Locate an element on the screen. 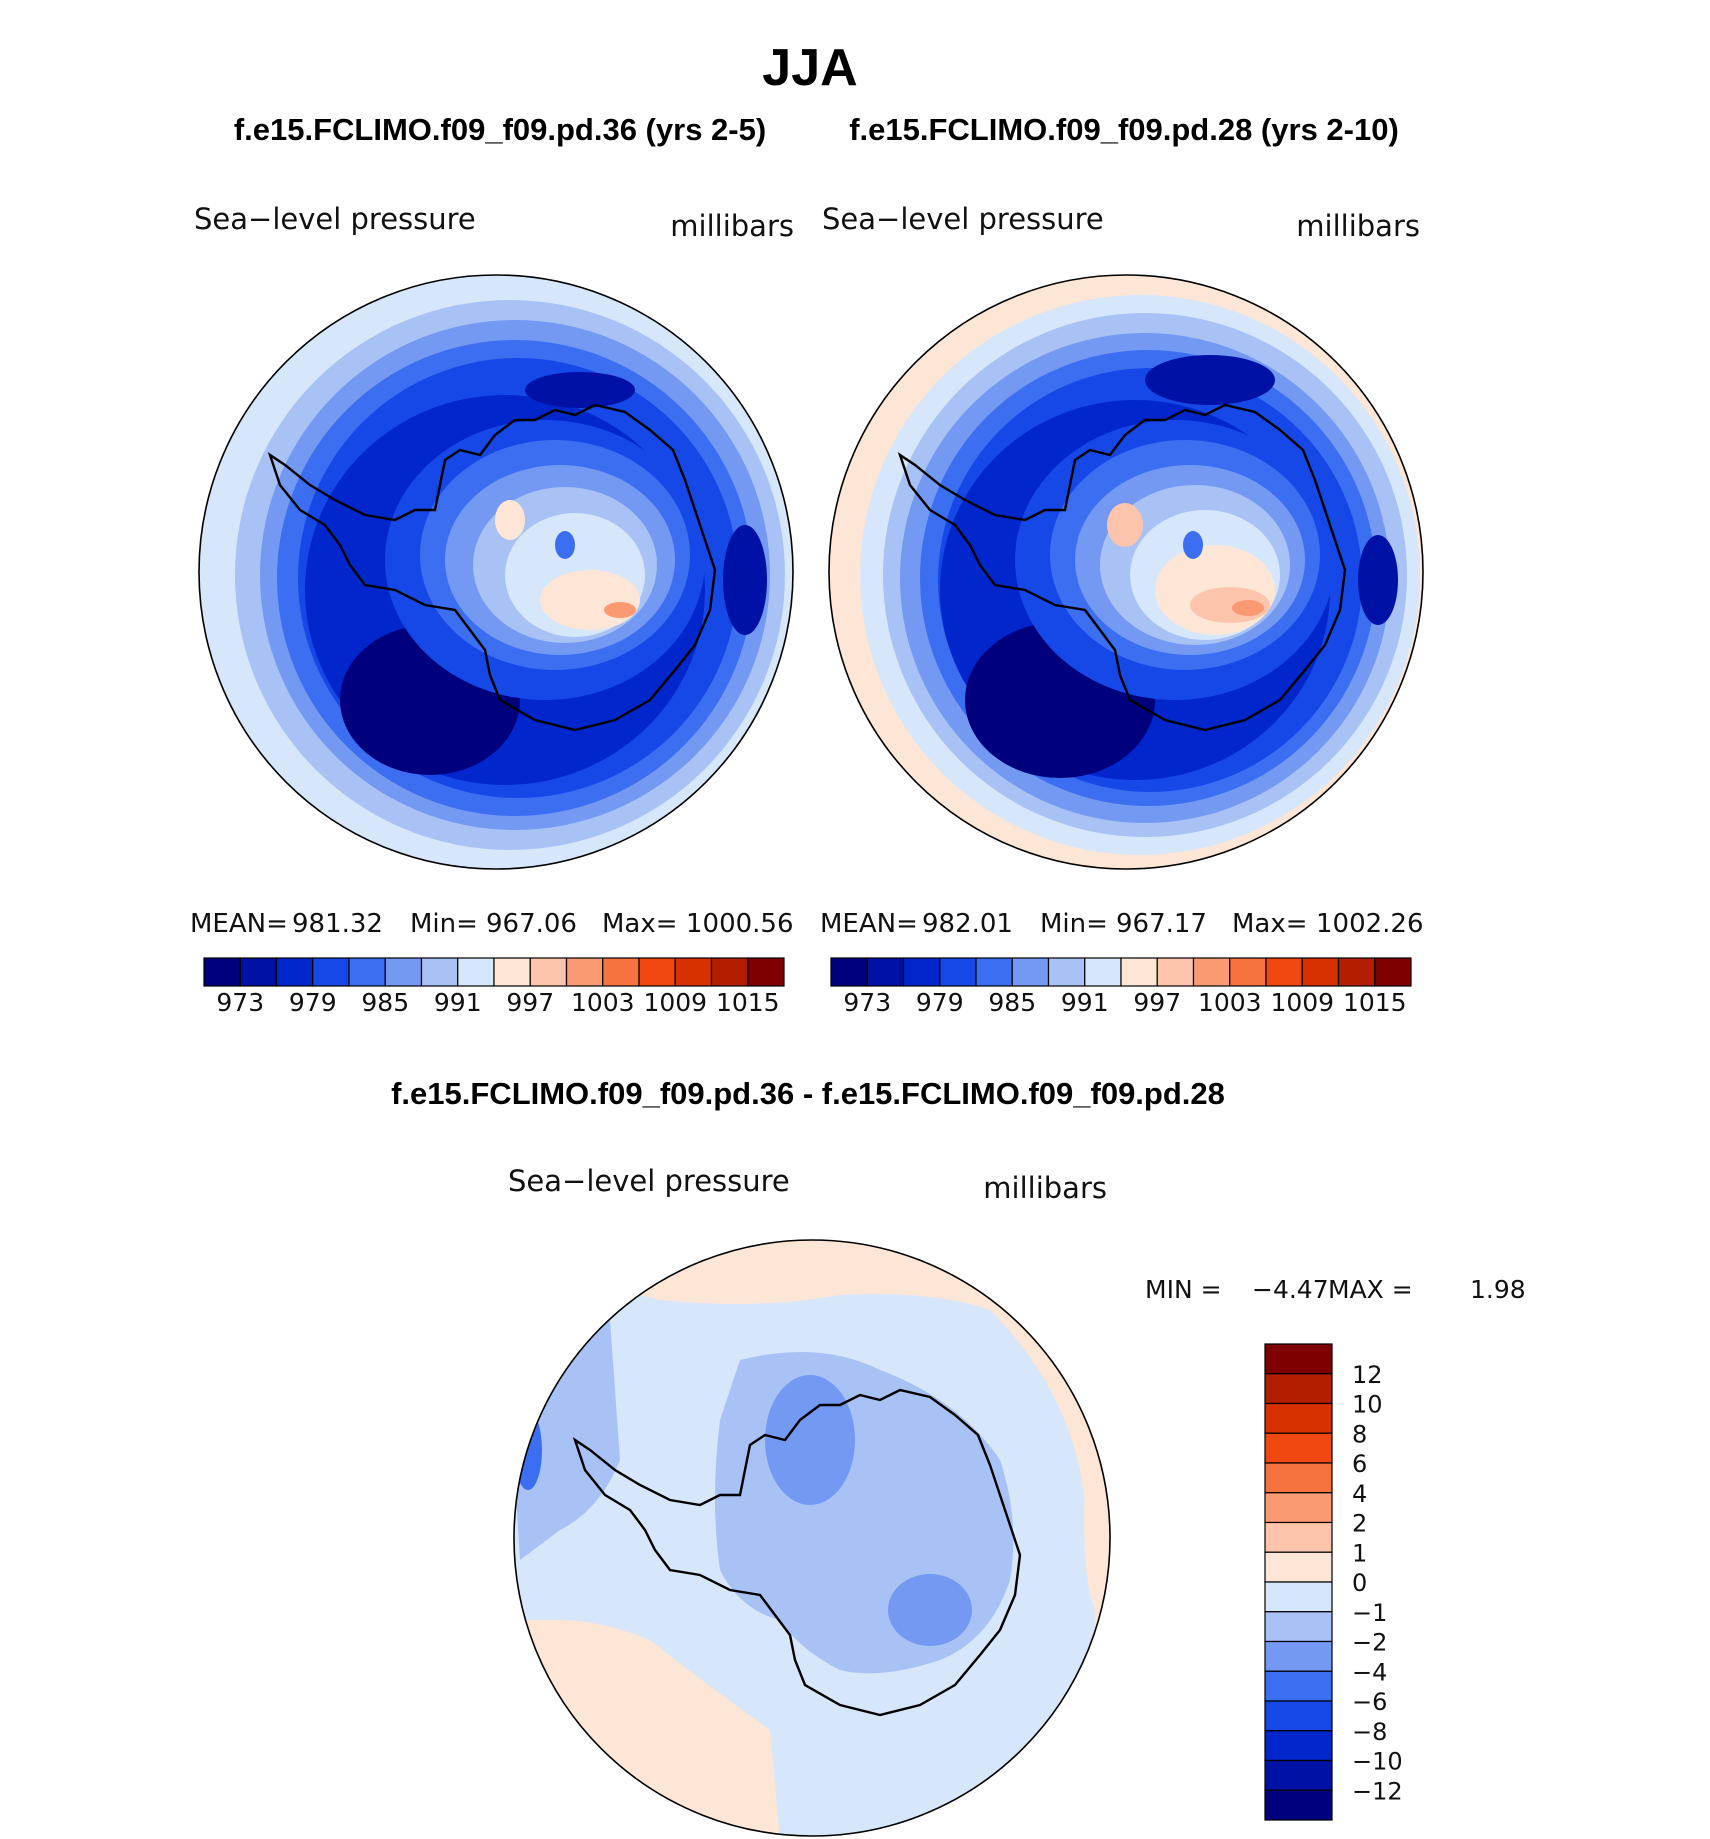 The width and height of the screenshot is (1710, 1839). diff-colorbar-tick-label: −12 is located at coordinates (1377, 1791).